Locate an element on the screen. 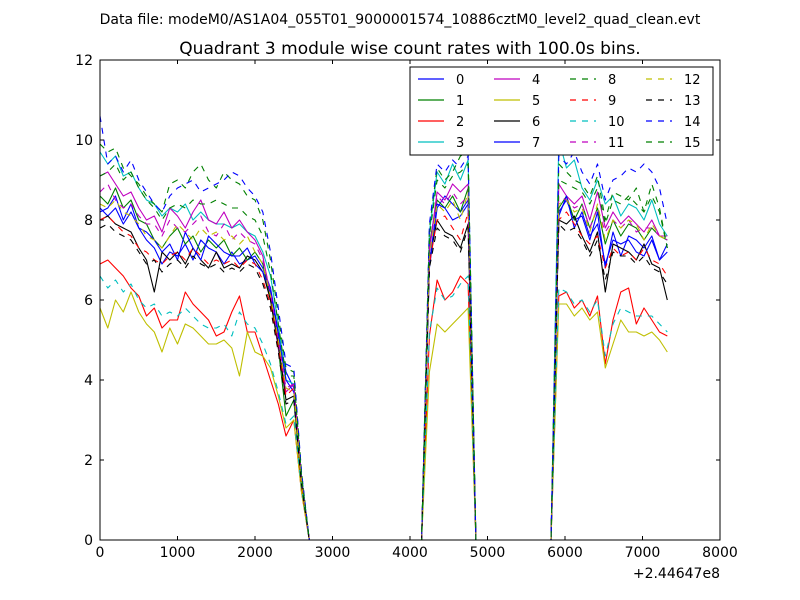  x-tick-label: 3000 is located at coordinates (333, 553).